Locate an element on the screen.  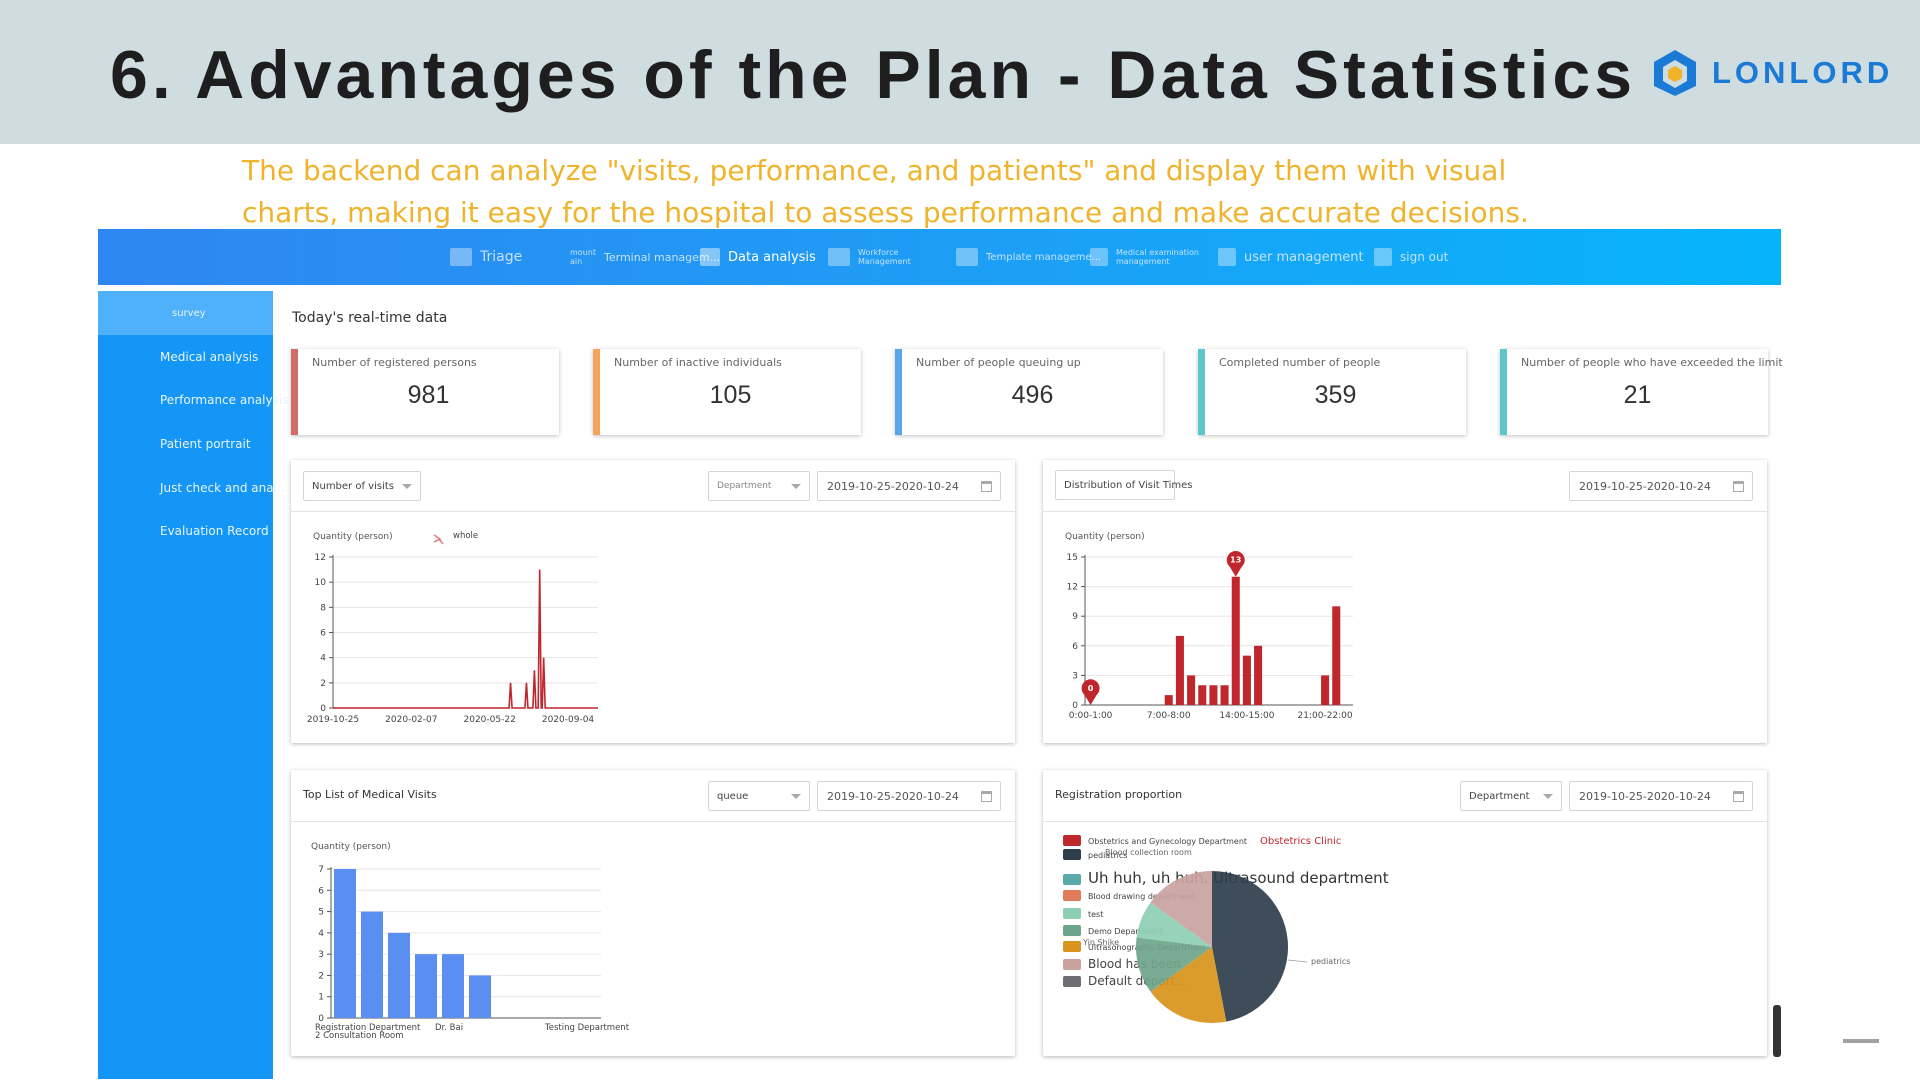
page-indicator is located at coordinates (1861, 1041).